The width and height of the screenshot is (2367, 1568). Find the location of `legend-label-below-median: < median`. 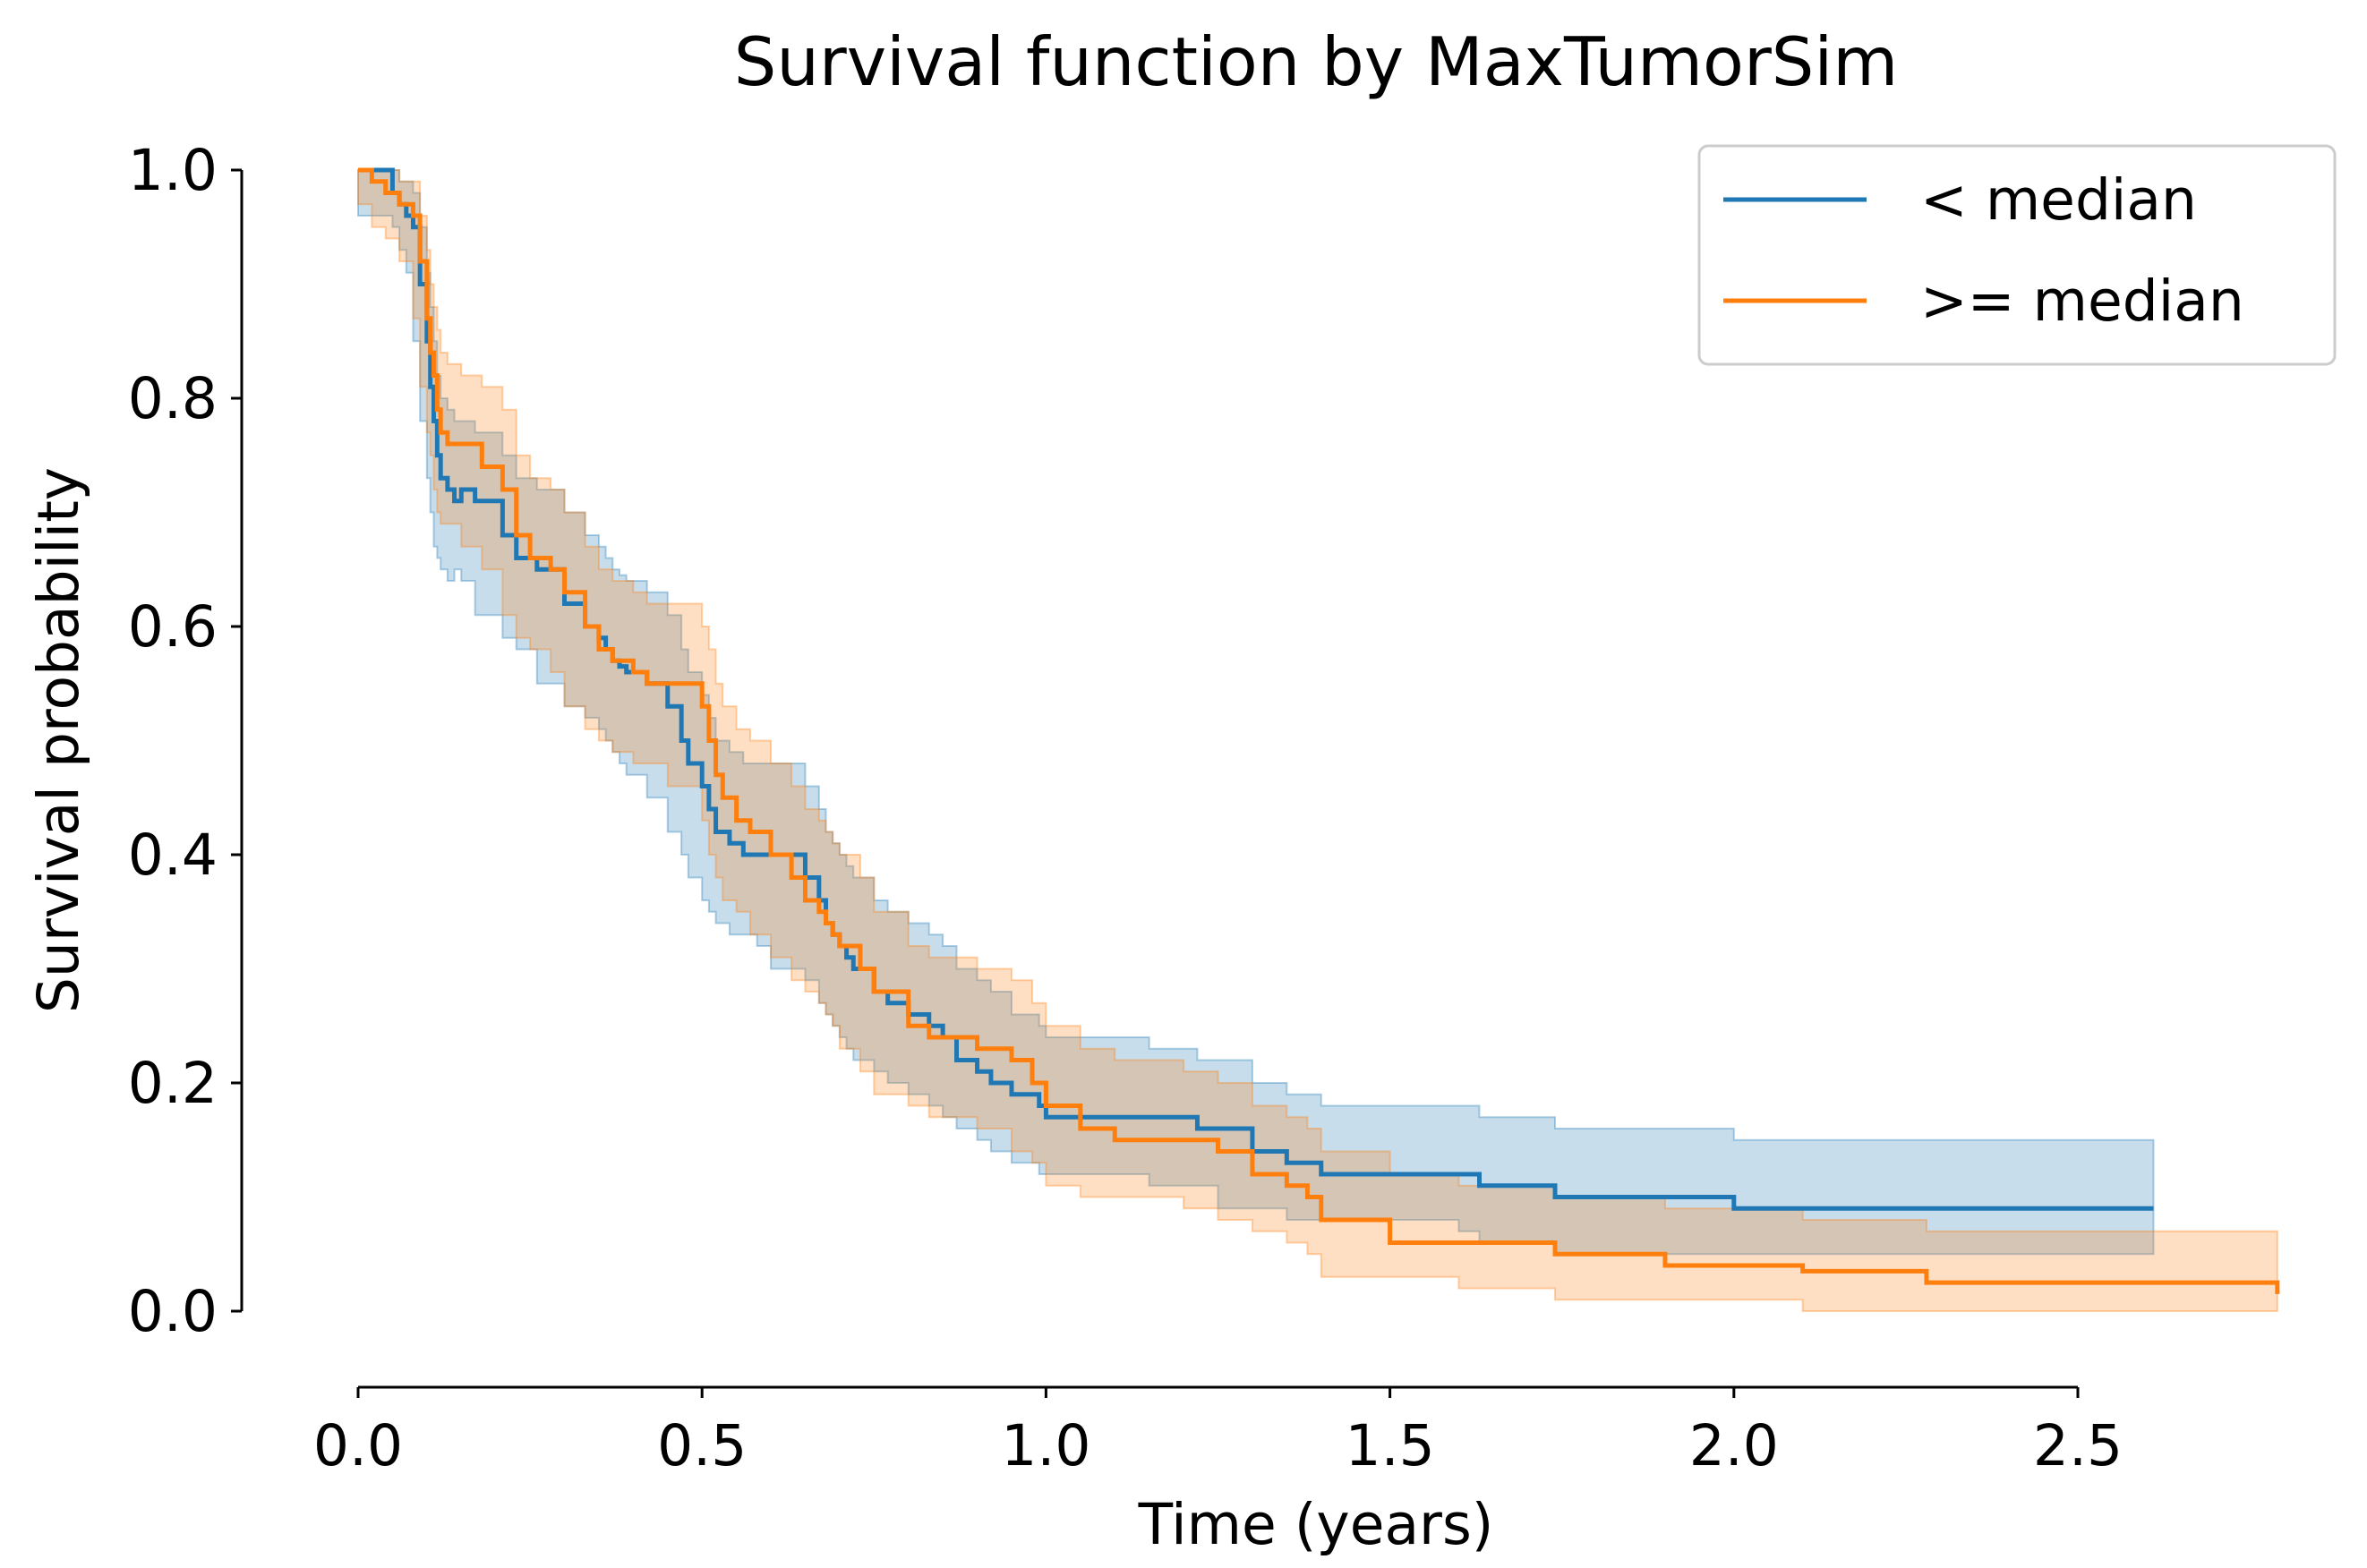

legend-label-below-median: < median is located at coordinates (2058, 200).